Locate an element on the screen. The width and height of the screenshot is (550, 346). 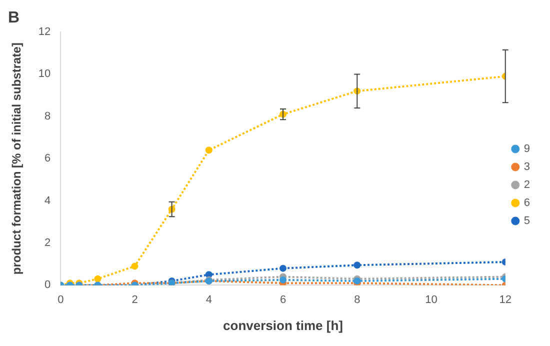
x-tick-label: 4 is located at coordinates (209, 300).